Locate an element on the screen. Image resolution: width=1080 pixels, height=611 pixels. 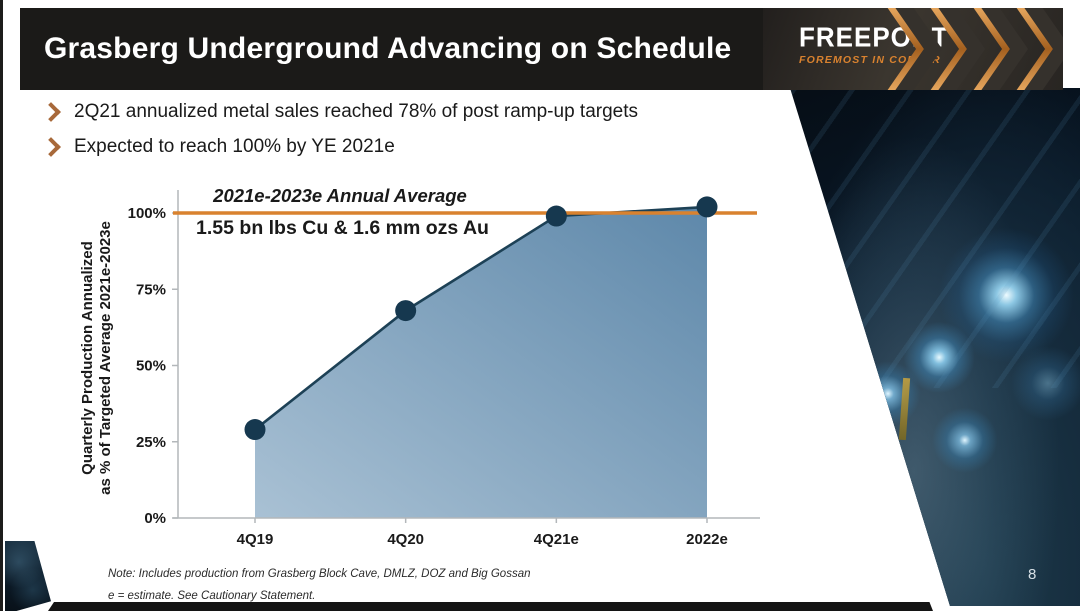
logo-tagline: FOREMOST IN COPPER is located at coordinates (870, 60).